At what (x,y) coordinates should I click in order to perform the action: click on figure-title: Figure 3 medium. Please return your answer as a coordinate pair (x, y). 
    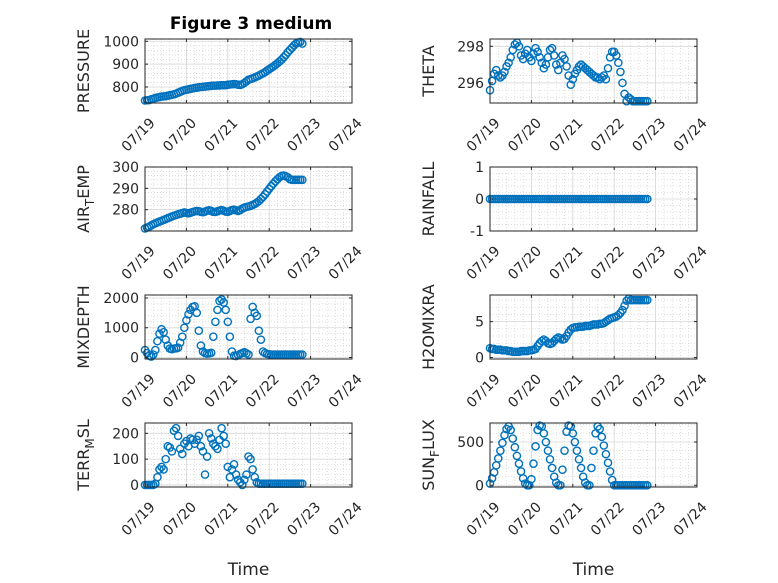
    Looking at the image, I should click on (251, 24).